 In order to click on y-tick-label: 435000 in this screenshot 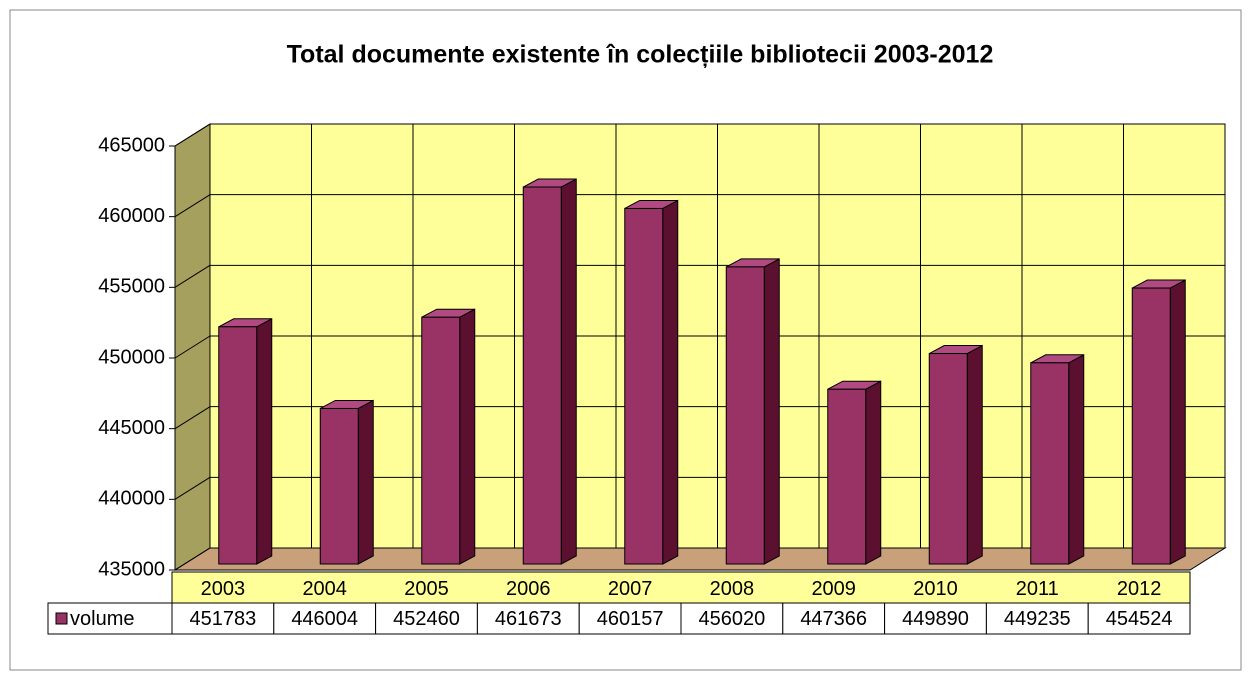, I will do `click(131, 569)`.